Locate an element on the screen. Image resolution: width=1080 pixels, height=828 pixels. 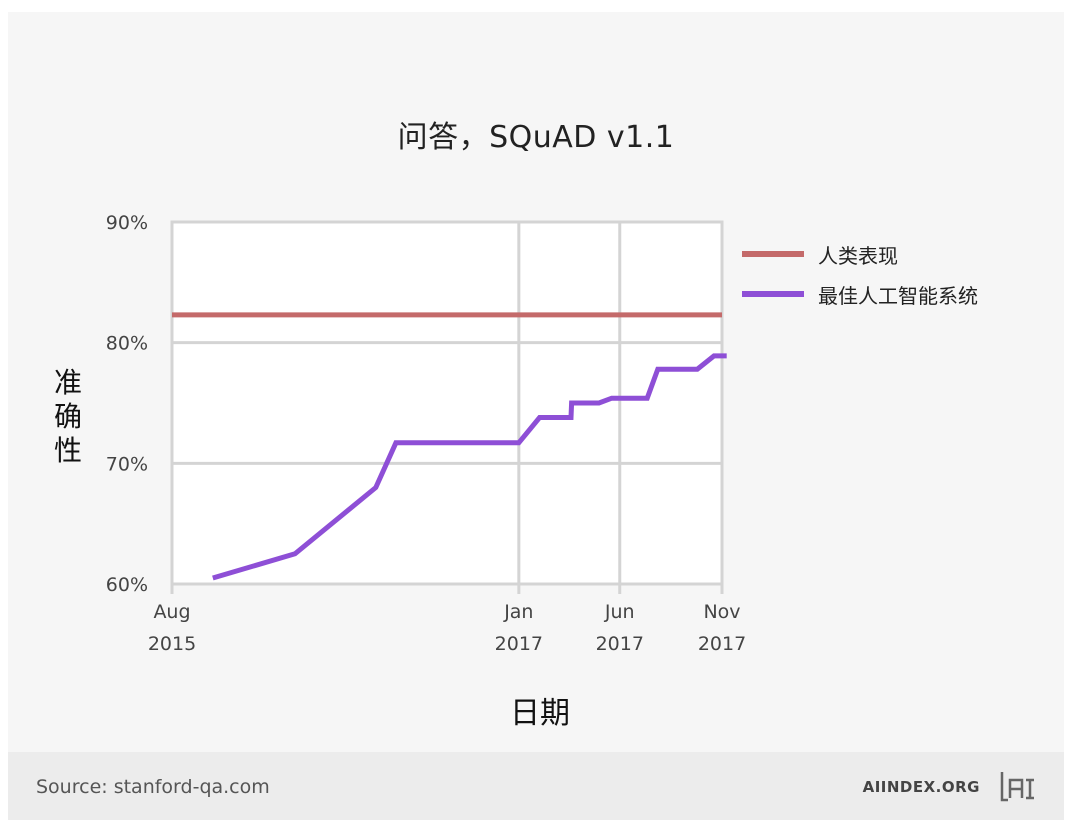
footer: Source: stanford-qa.com AIINDEX.ORG is located at coordinates (536, 786).